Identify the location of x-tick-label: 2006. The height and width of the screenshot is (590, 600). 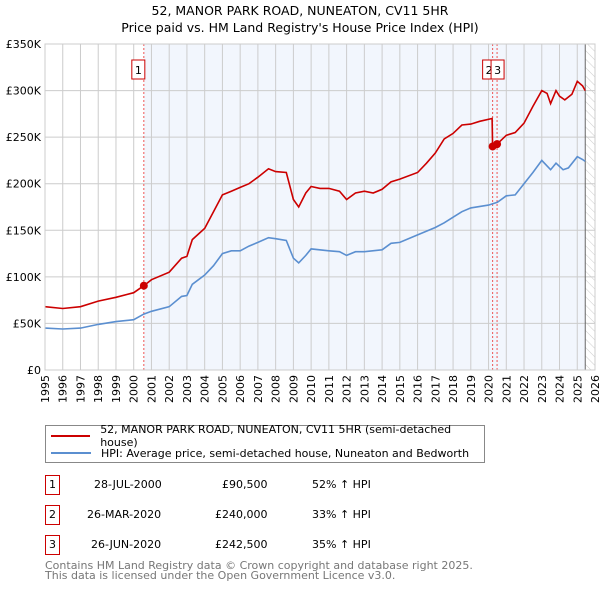
(240, 389).